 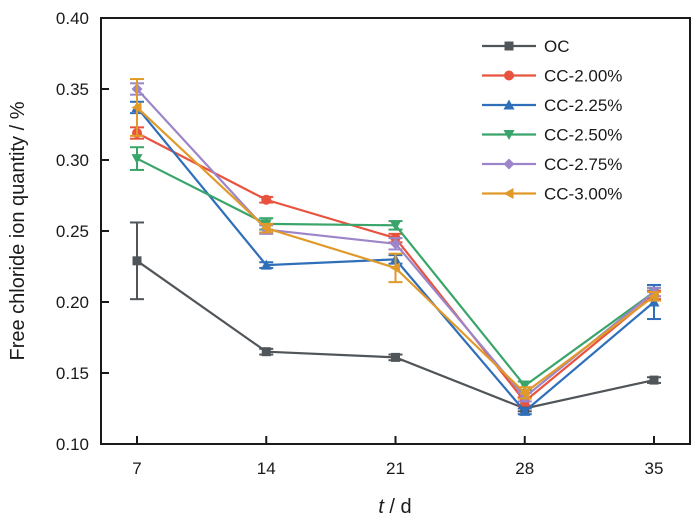 I want to click on x-tick-label: 28, so click(x=524, y=468).